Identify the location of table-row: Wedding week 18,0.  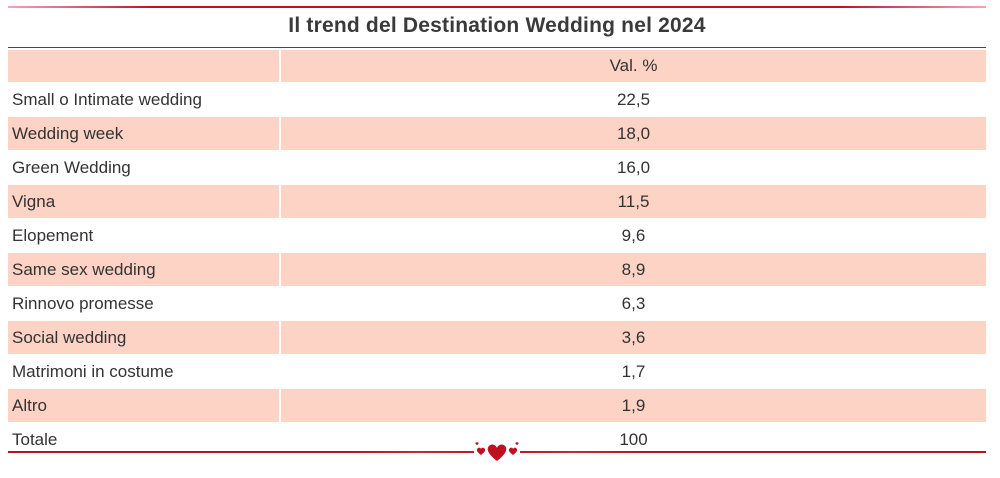
(497, 133).